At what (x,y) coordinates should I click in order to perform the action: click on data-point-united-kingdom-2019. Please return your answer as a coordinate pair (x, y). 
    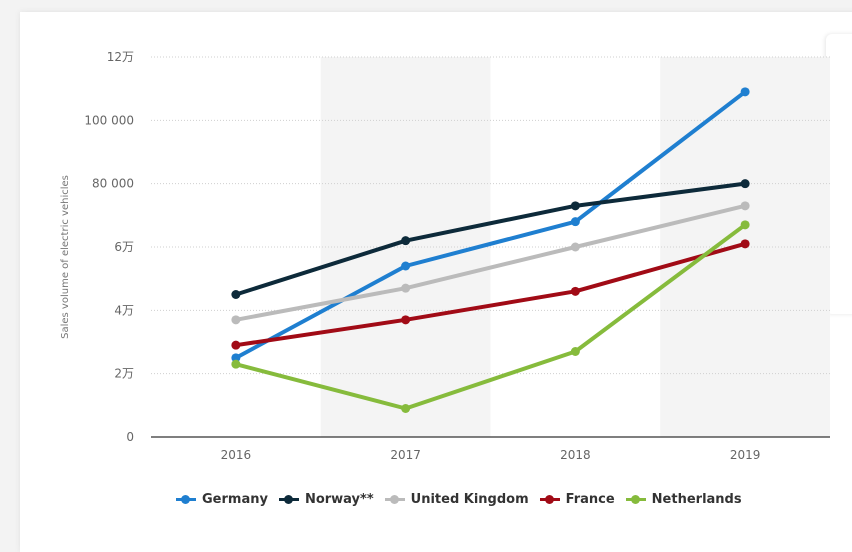
    Looking at the image, I should click on (745, 206).